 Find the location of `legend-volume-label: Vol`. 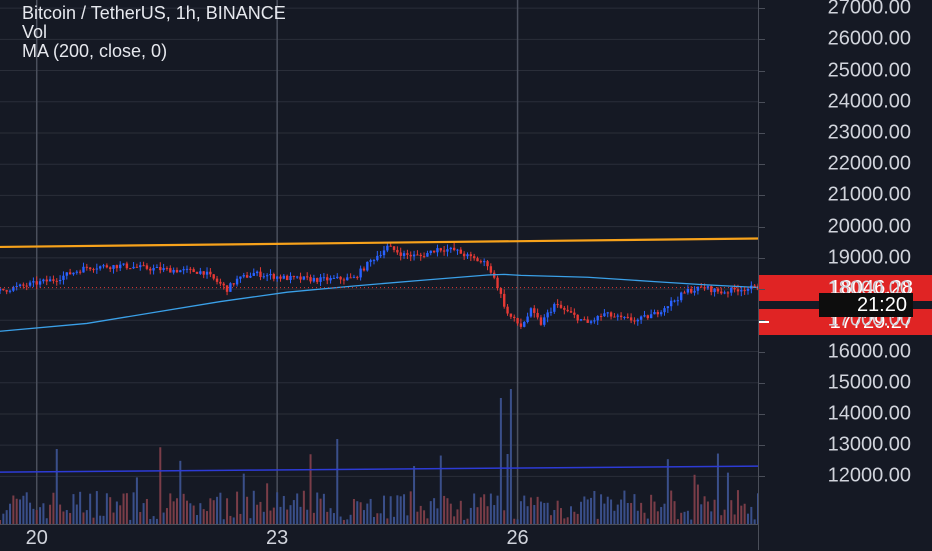

legend-volume-label: Vol is located at coordinates (35, 32).